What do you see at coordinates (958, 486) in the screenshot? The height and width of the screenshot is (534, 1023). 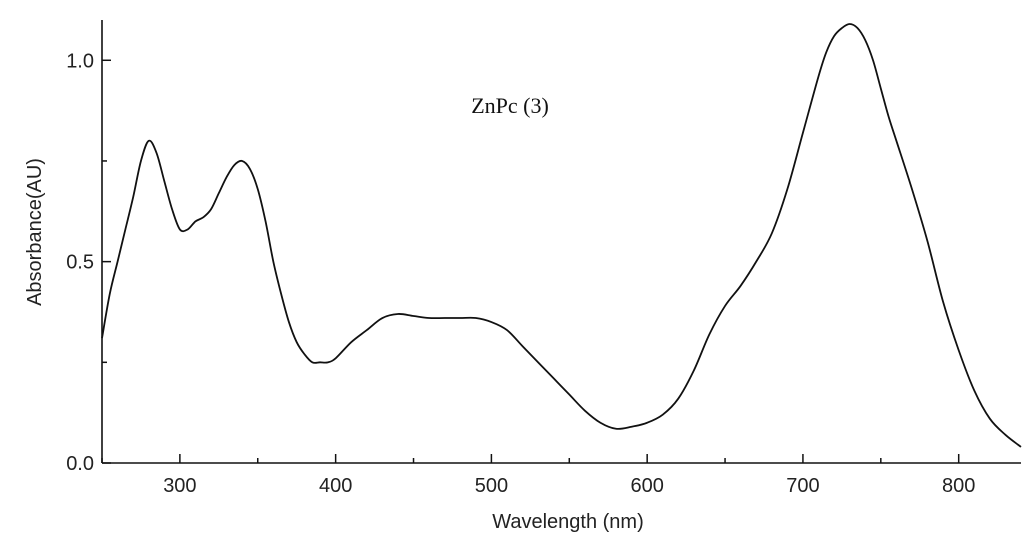 I see `x-tick-label: 800` at bounding box center [958, 486].